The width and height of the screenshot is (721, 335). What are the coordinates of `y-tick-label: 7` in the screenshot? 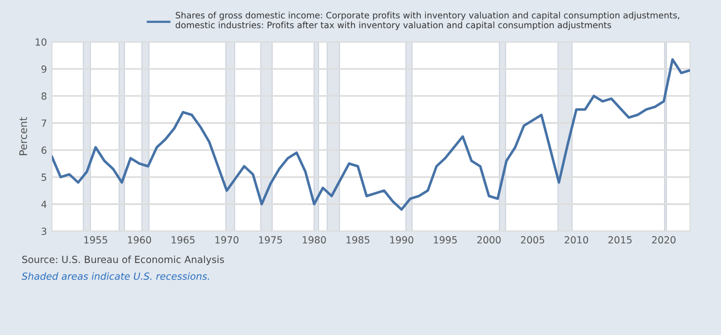 It's located at (44, 123).